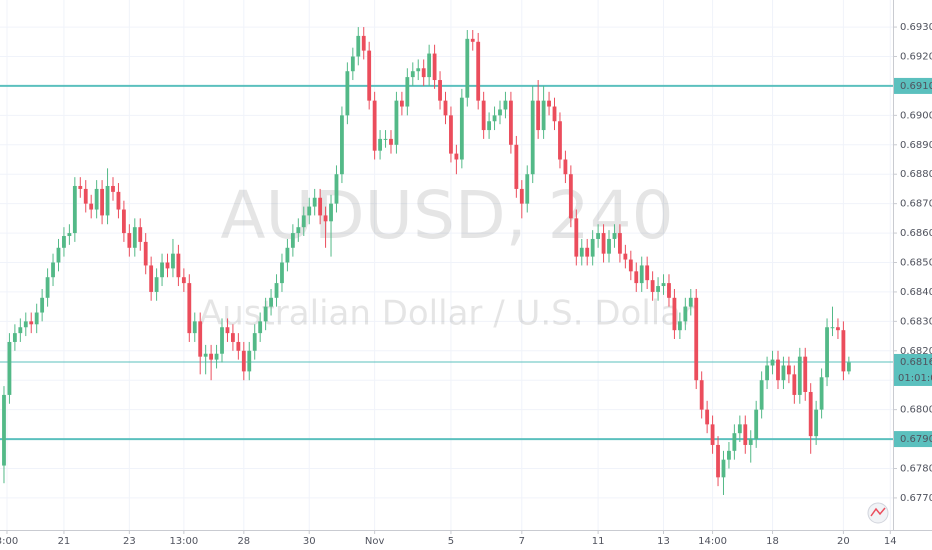 This screenshot has width=932, height=550. Describe the element at coordinates (878, 513) in the screenshot. I see `logo-circle` at that location.